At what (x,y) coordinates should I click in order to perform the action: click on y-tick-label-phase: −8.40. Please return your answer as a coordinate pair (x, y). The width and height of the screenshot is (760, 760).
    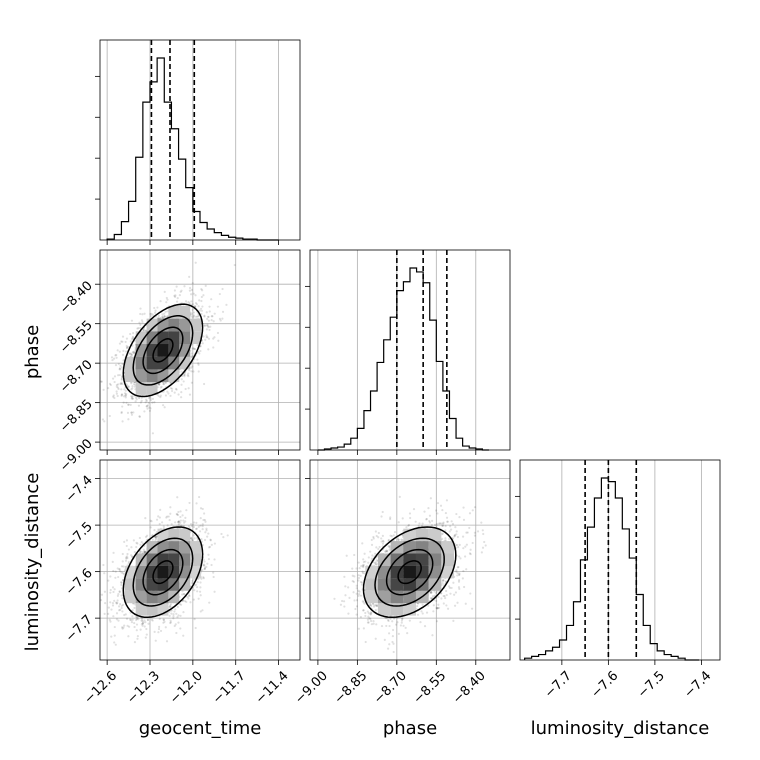
    Looking at the image, I should click on (76, 297).